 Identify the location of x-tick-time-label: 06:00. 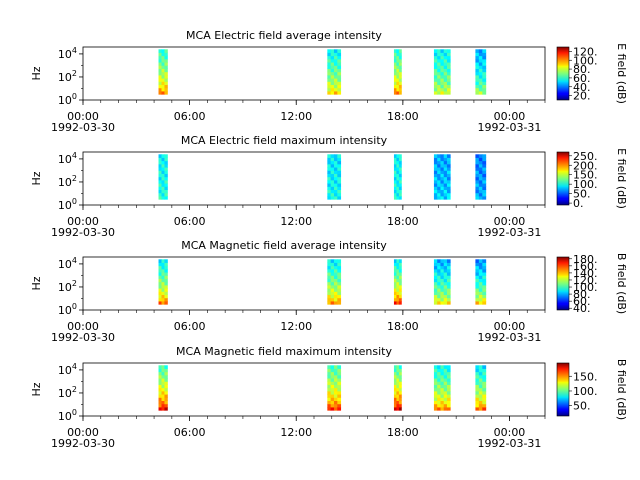
(190, 432).